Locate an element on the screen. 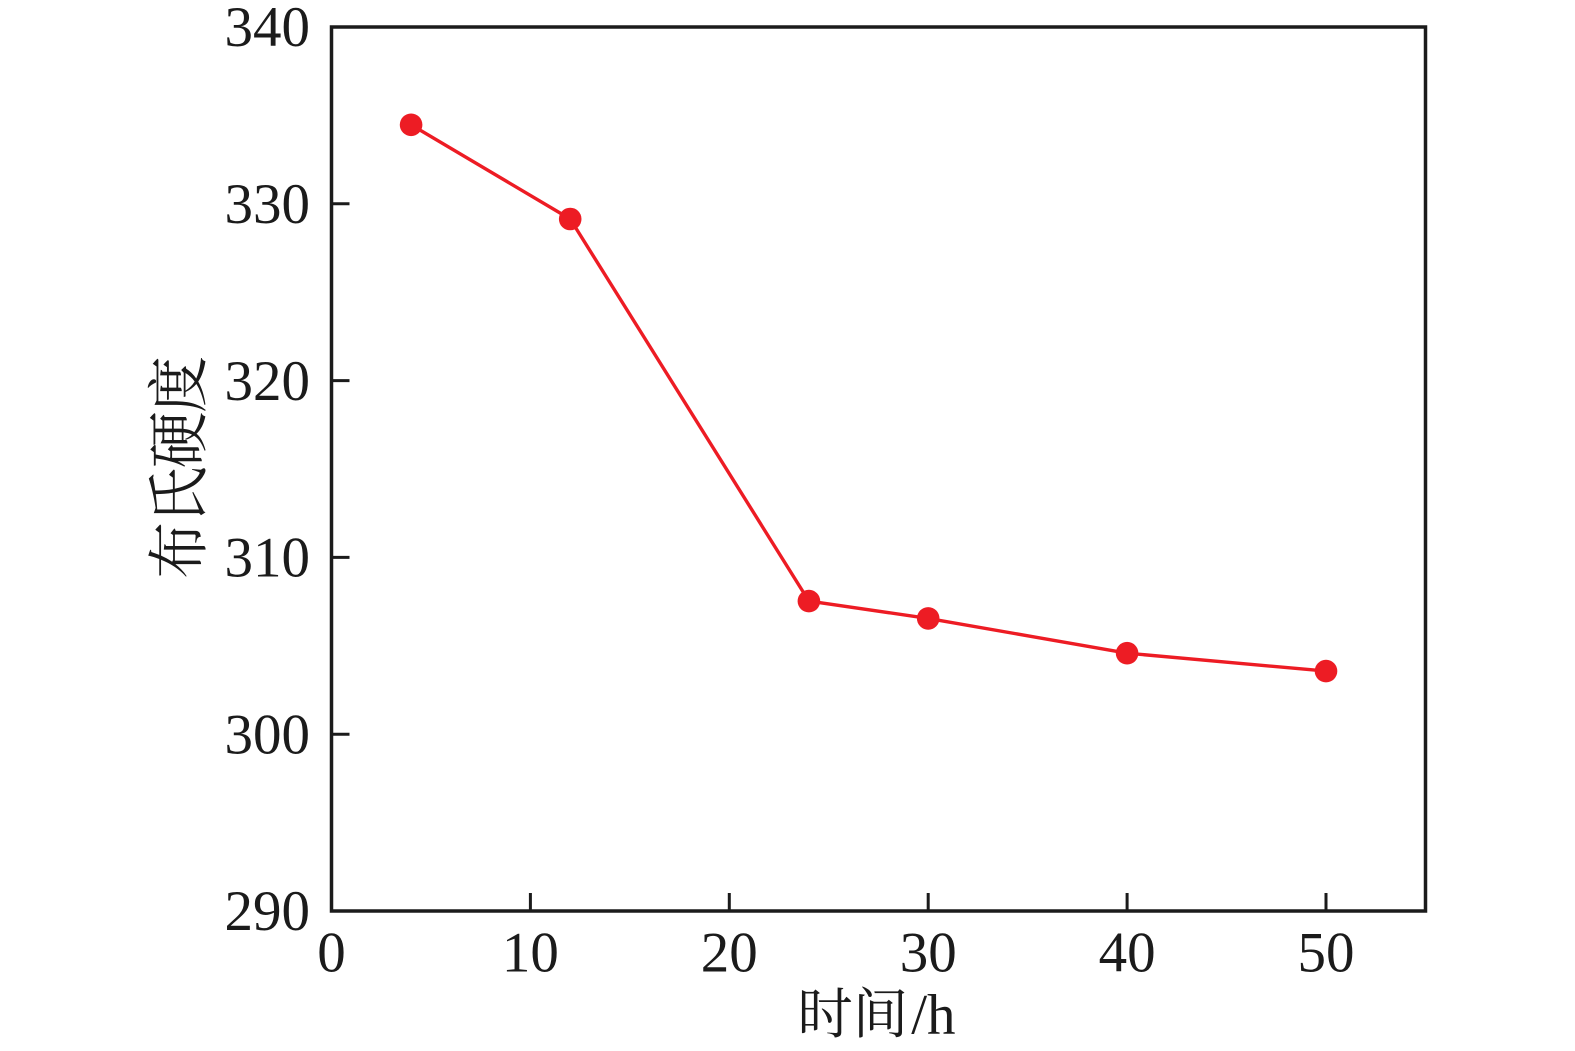 Image resolution: width=1575 pixels, height=1051 pixels. svg-text: /h is located at coordinates (933, 1015).